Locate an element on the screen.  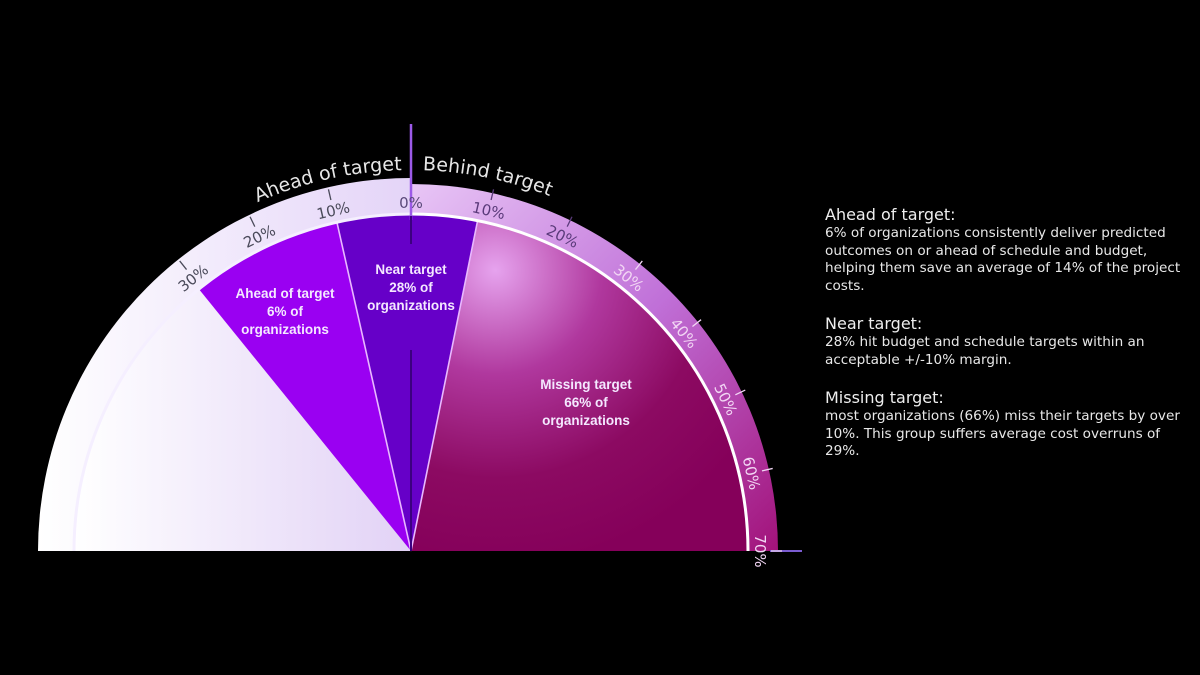
segment-label: Ahead of target is located at coordinates (285, 293).